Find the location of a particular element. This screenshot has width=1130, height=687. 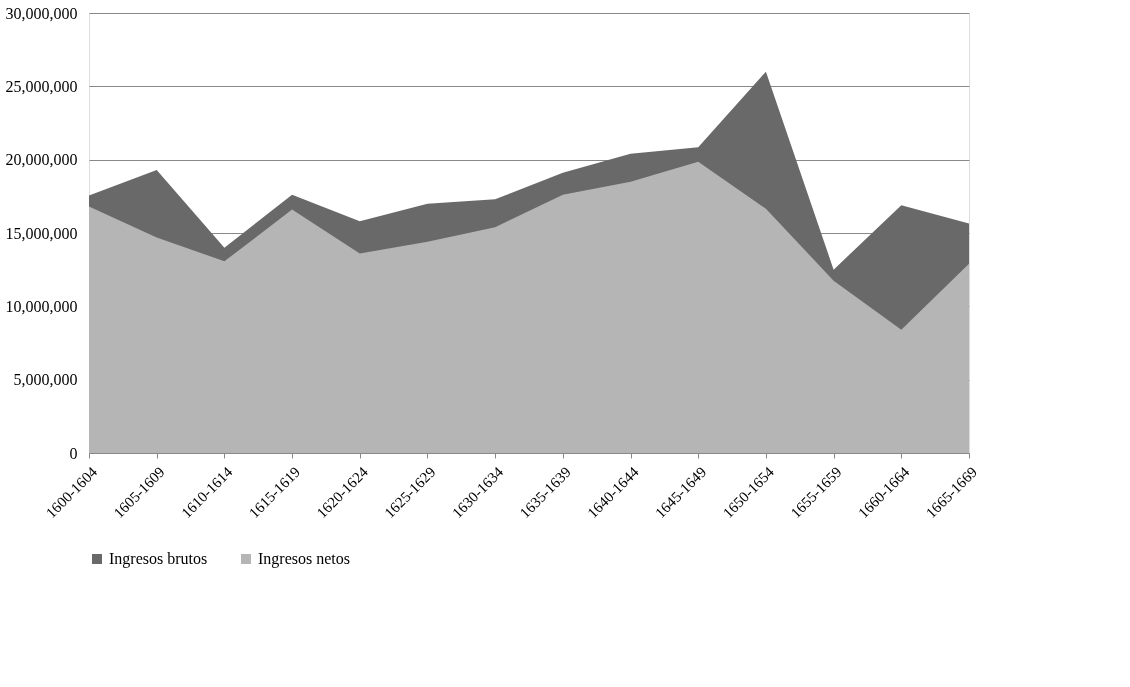

y-tick-label: 10,000,000 is located at coordinates (41, 306).